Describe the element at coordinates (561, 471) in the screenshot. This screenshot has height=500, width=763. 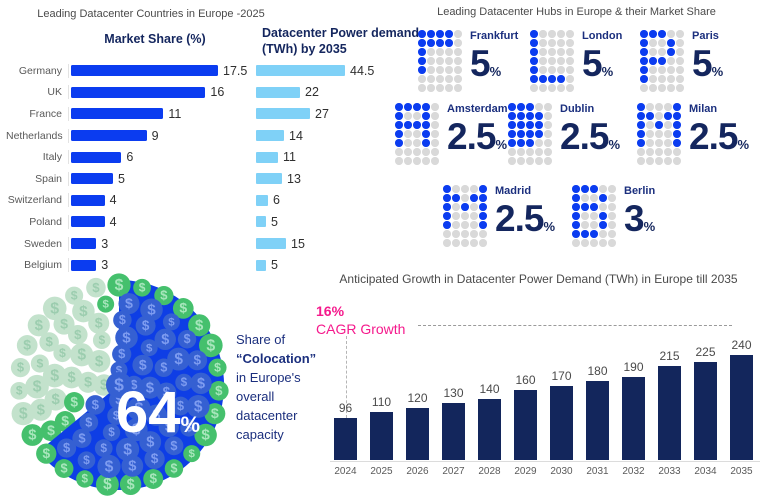
I see `year-label: 2030` at that location.